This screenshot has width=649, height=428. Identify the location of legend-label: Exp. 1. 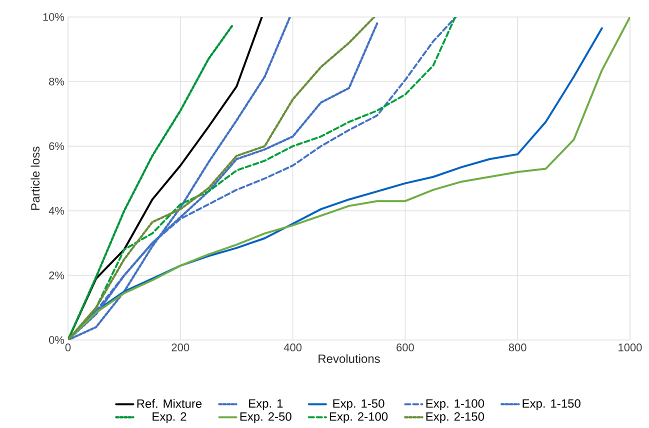
(266, 404).